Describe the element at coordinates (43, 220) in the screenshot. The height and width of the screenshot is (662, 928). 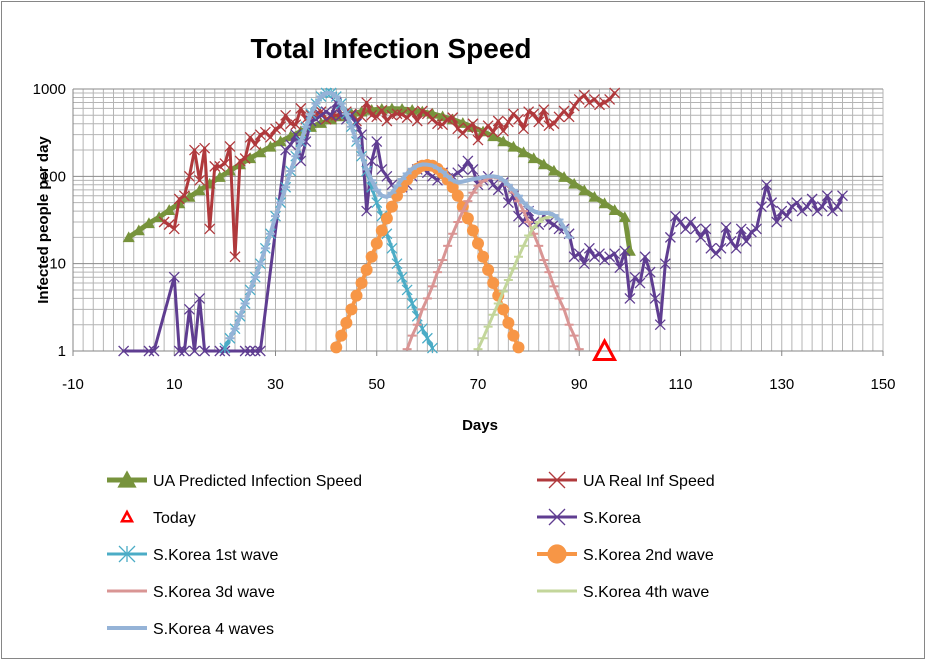
I see `y-axis-title: Infected people per day` at that location.